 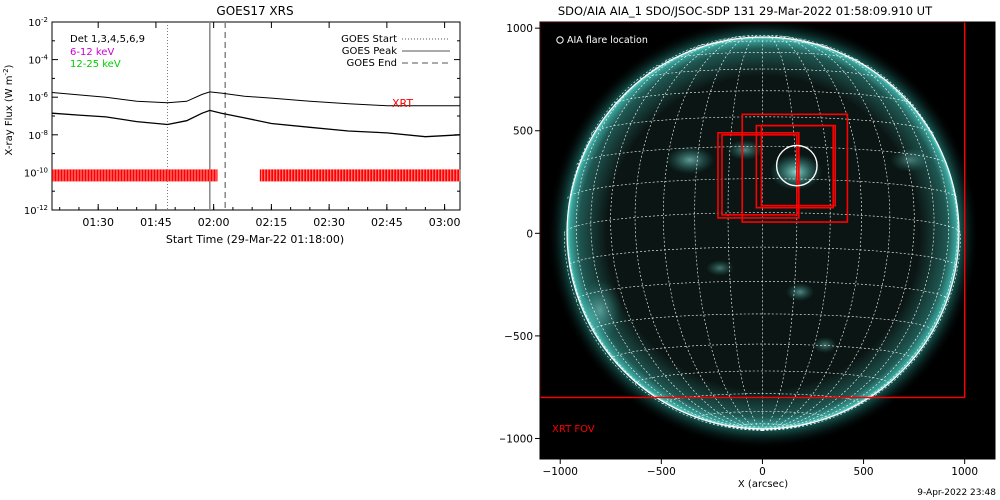 What do you see at coordinates (254, 11) in the screenshot?
I see `goes-chart-title: GOES17 XRS` at bounding box center [254, 11].